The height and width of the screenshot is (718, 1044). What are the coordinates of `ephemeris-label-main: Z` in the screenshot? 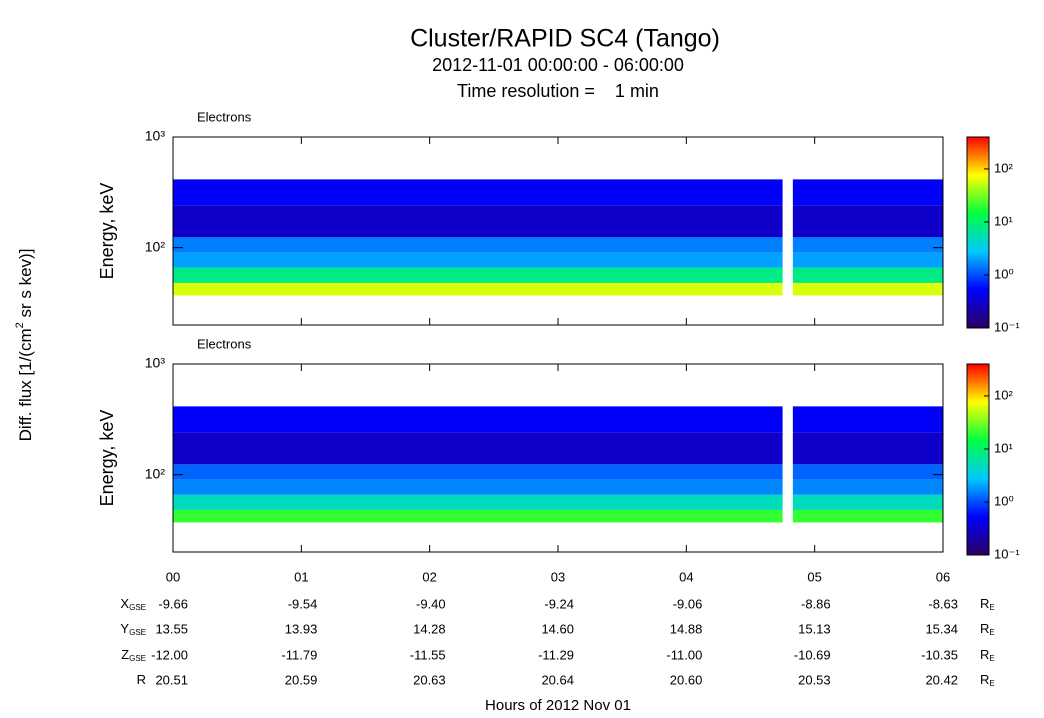 It's located at (125, 654).